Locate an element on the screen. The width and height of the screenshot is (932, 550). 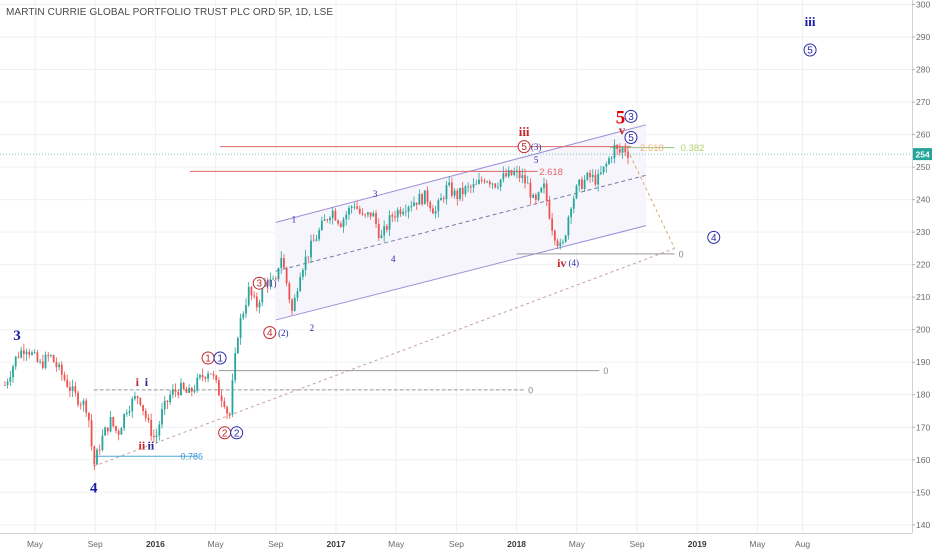
wave-label: iv is located at coordinates (561, 263).